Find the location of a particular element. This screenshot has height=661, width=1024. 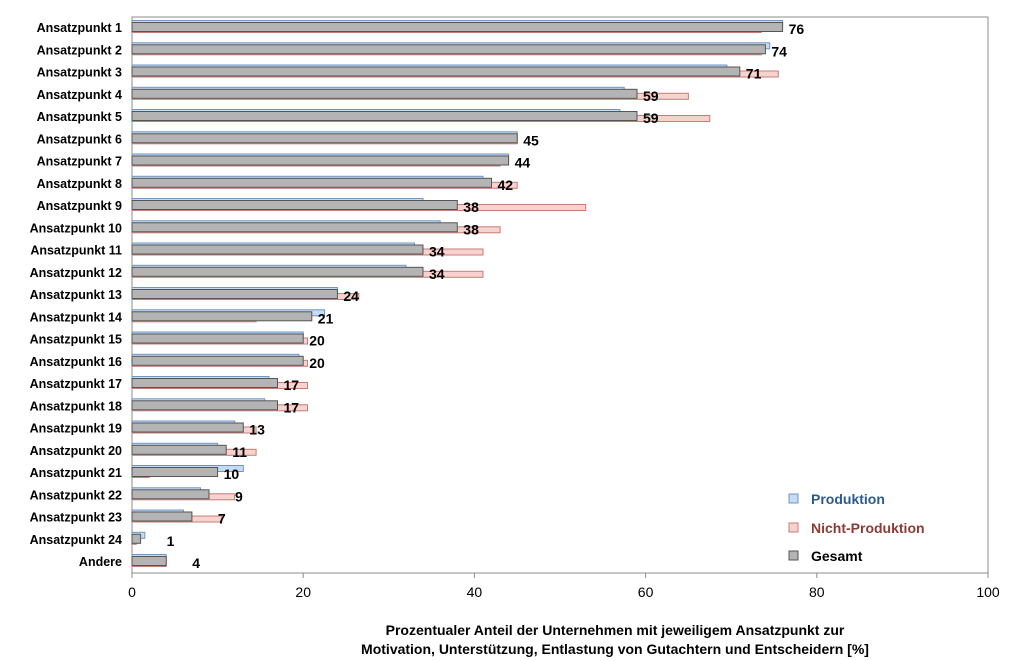

data-label: 71 is located at coordinates (754, 74).